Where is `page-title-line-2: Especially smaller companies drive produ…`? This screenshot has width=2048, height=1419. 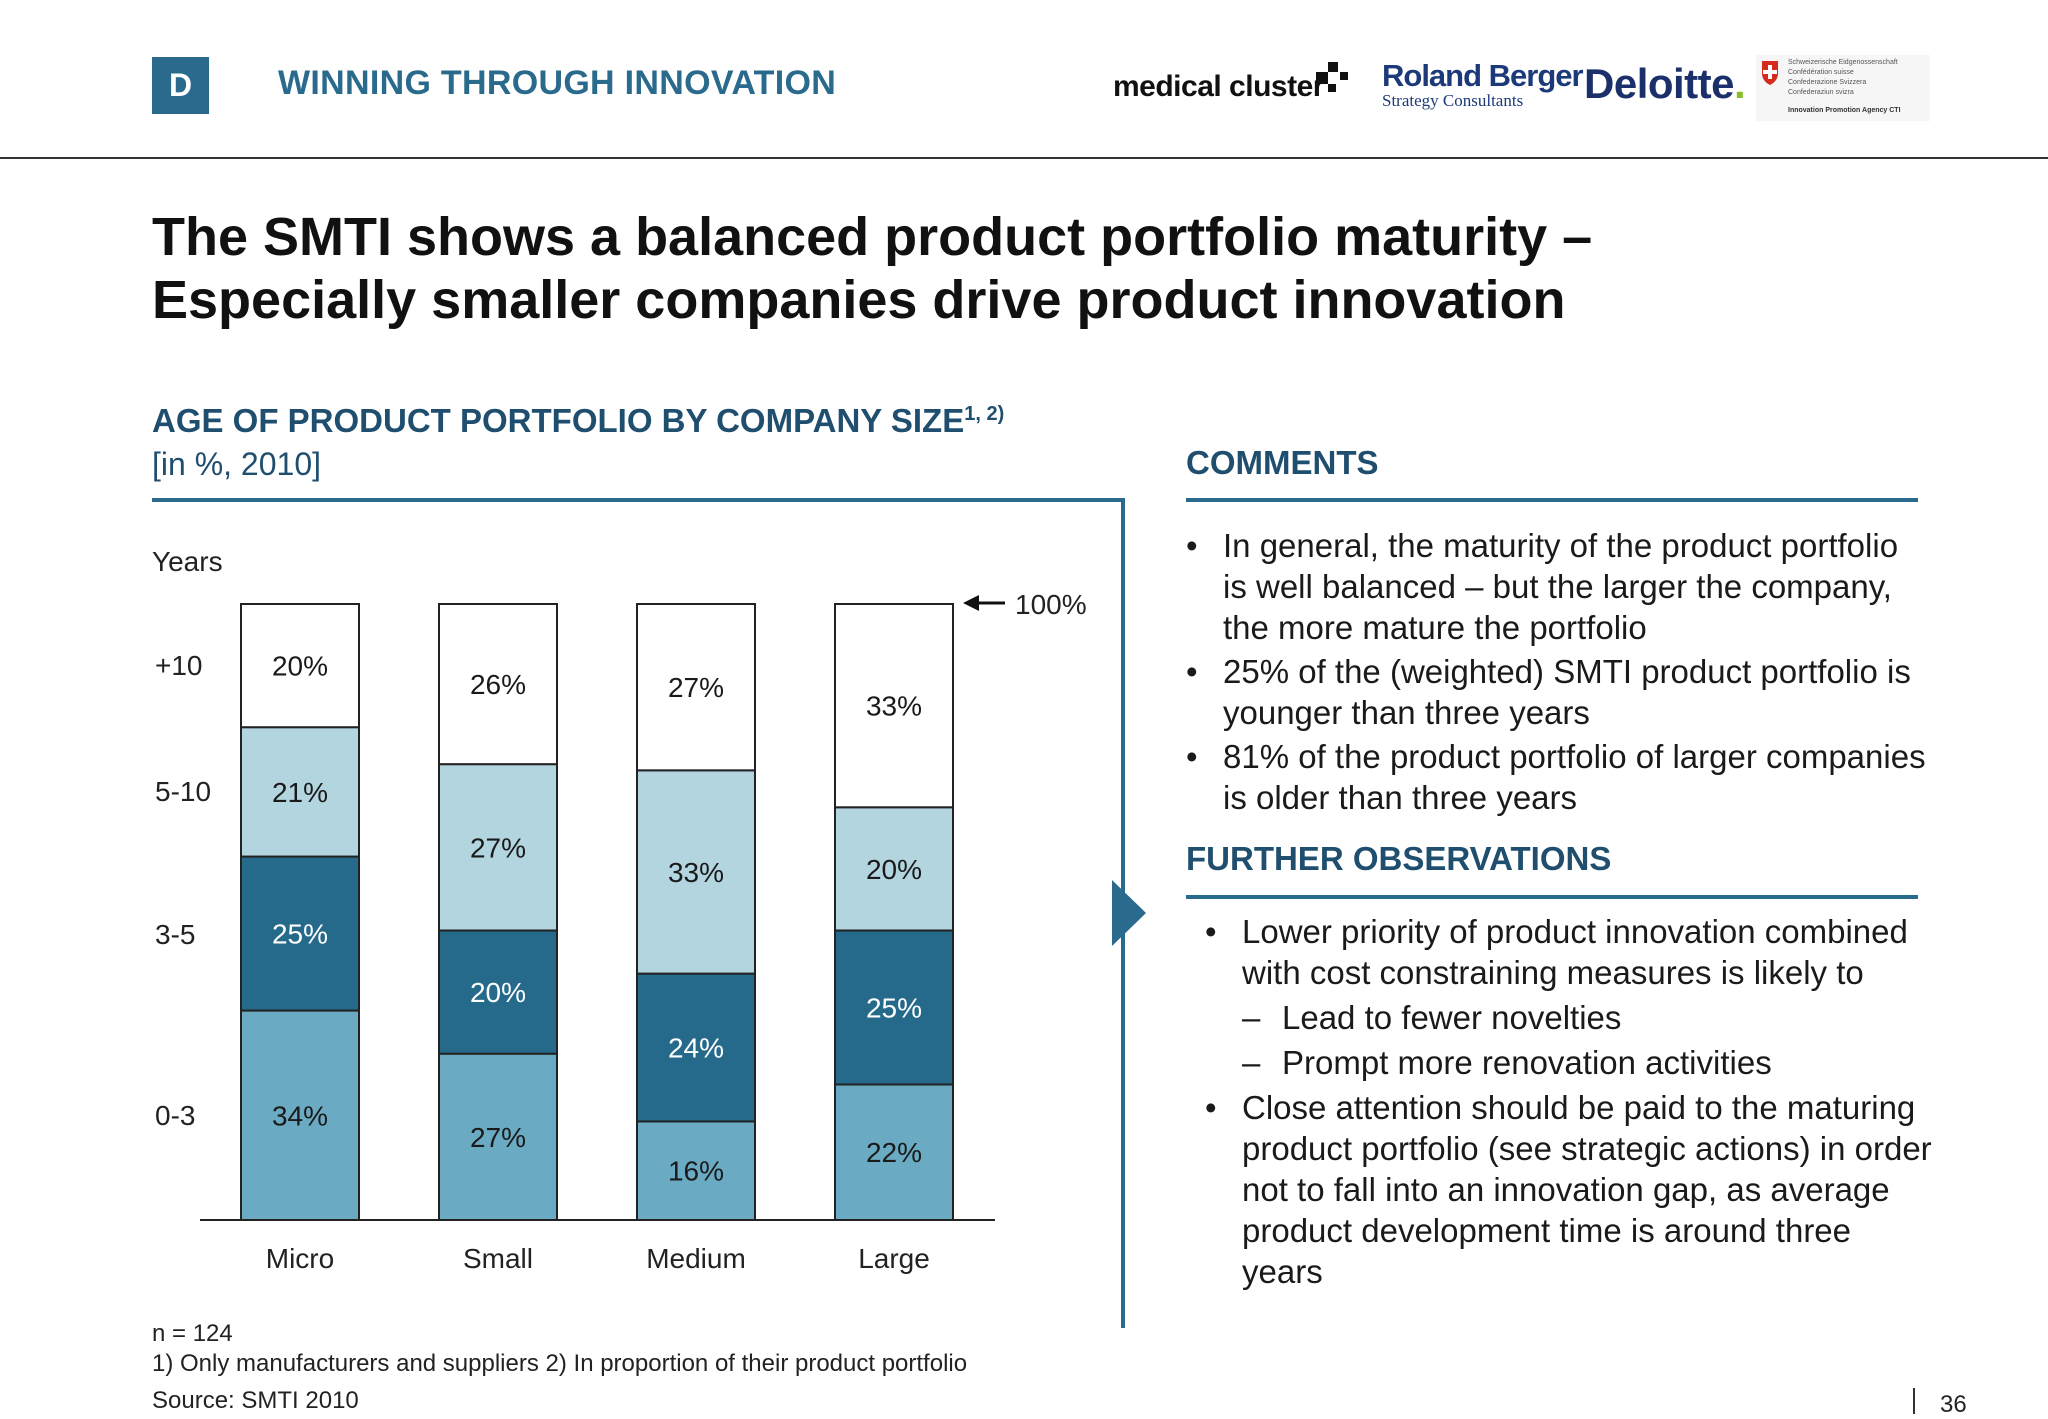 page-title-line-2: Especially smaller companies drive produ… is located at coordinates (859, 300).